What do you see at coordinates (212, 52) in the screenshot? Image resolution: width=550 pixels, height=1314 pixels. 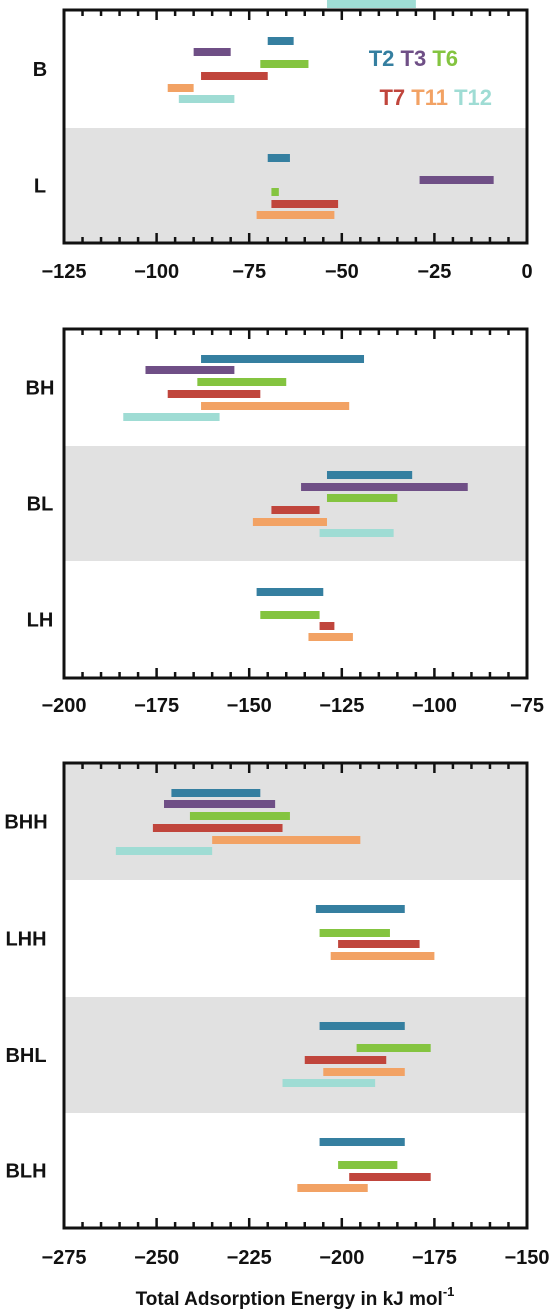 I see `bar-b-t3` at bounding box center [212, 52].